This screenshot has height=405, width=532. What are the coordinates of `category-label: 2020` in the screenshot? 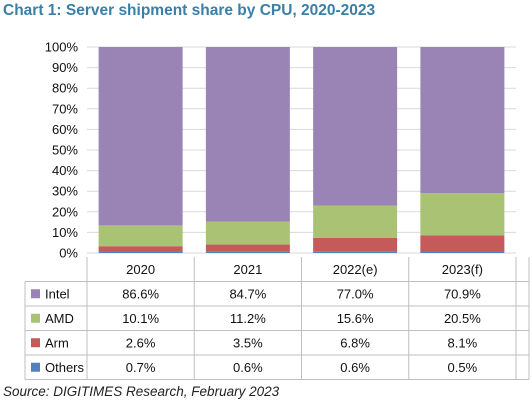 It's located at (140, 269).